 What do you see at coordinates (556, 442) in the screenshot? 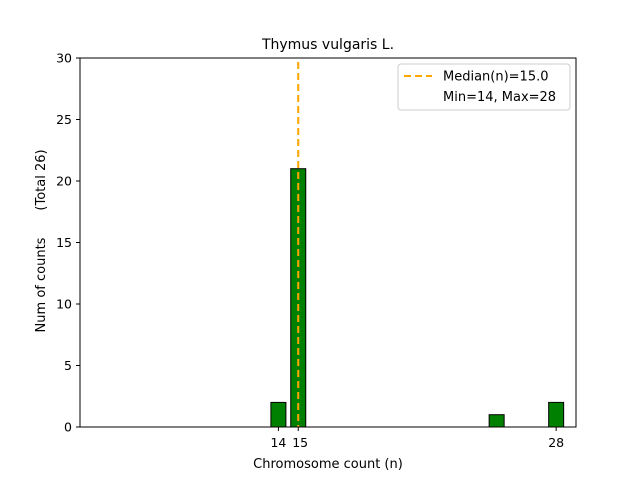
I see `x-tick-label: 28` at bounding box center [556, 442].